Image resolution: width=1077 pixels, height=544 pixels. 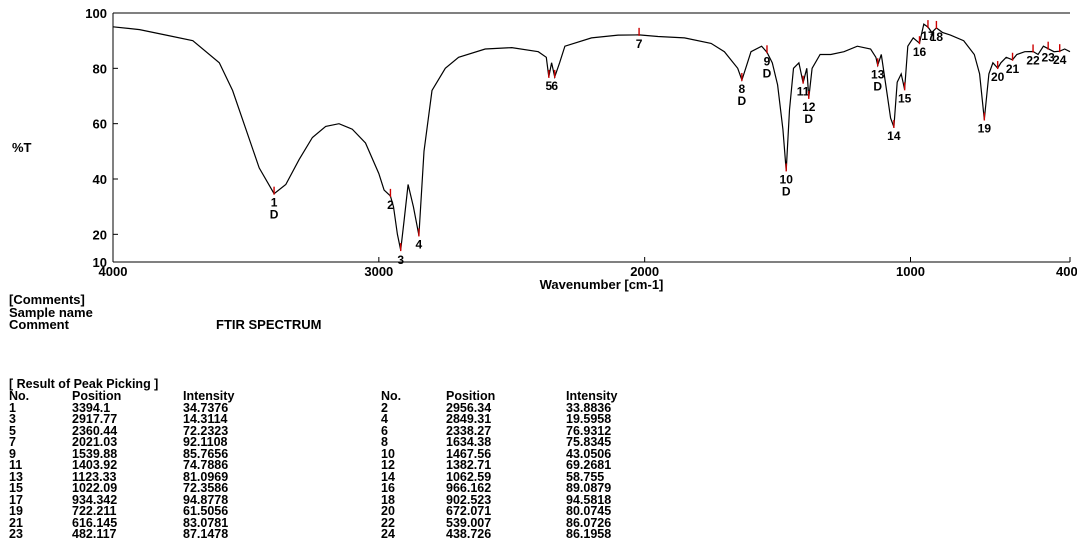 What do you see at coordinates (39, 324) in the screenshot?
I see `comment-label: Comment` at bounding box center [39, 324].